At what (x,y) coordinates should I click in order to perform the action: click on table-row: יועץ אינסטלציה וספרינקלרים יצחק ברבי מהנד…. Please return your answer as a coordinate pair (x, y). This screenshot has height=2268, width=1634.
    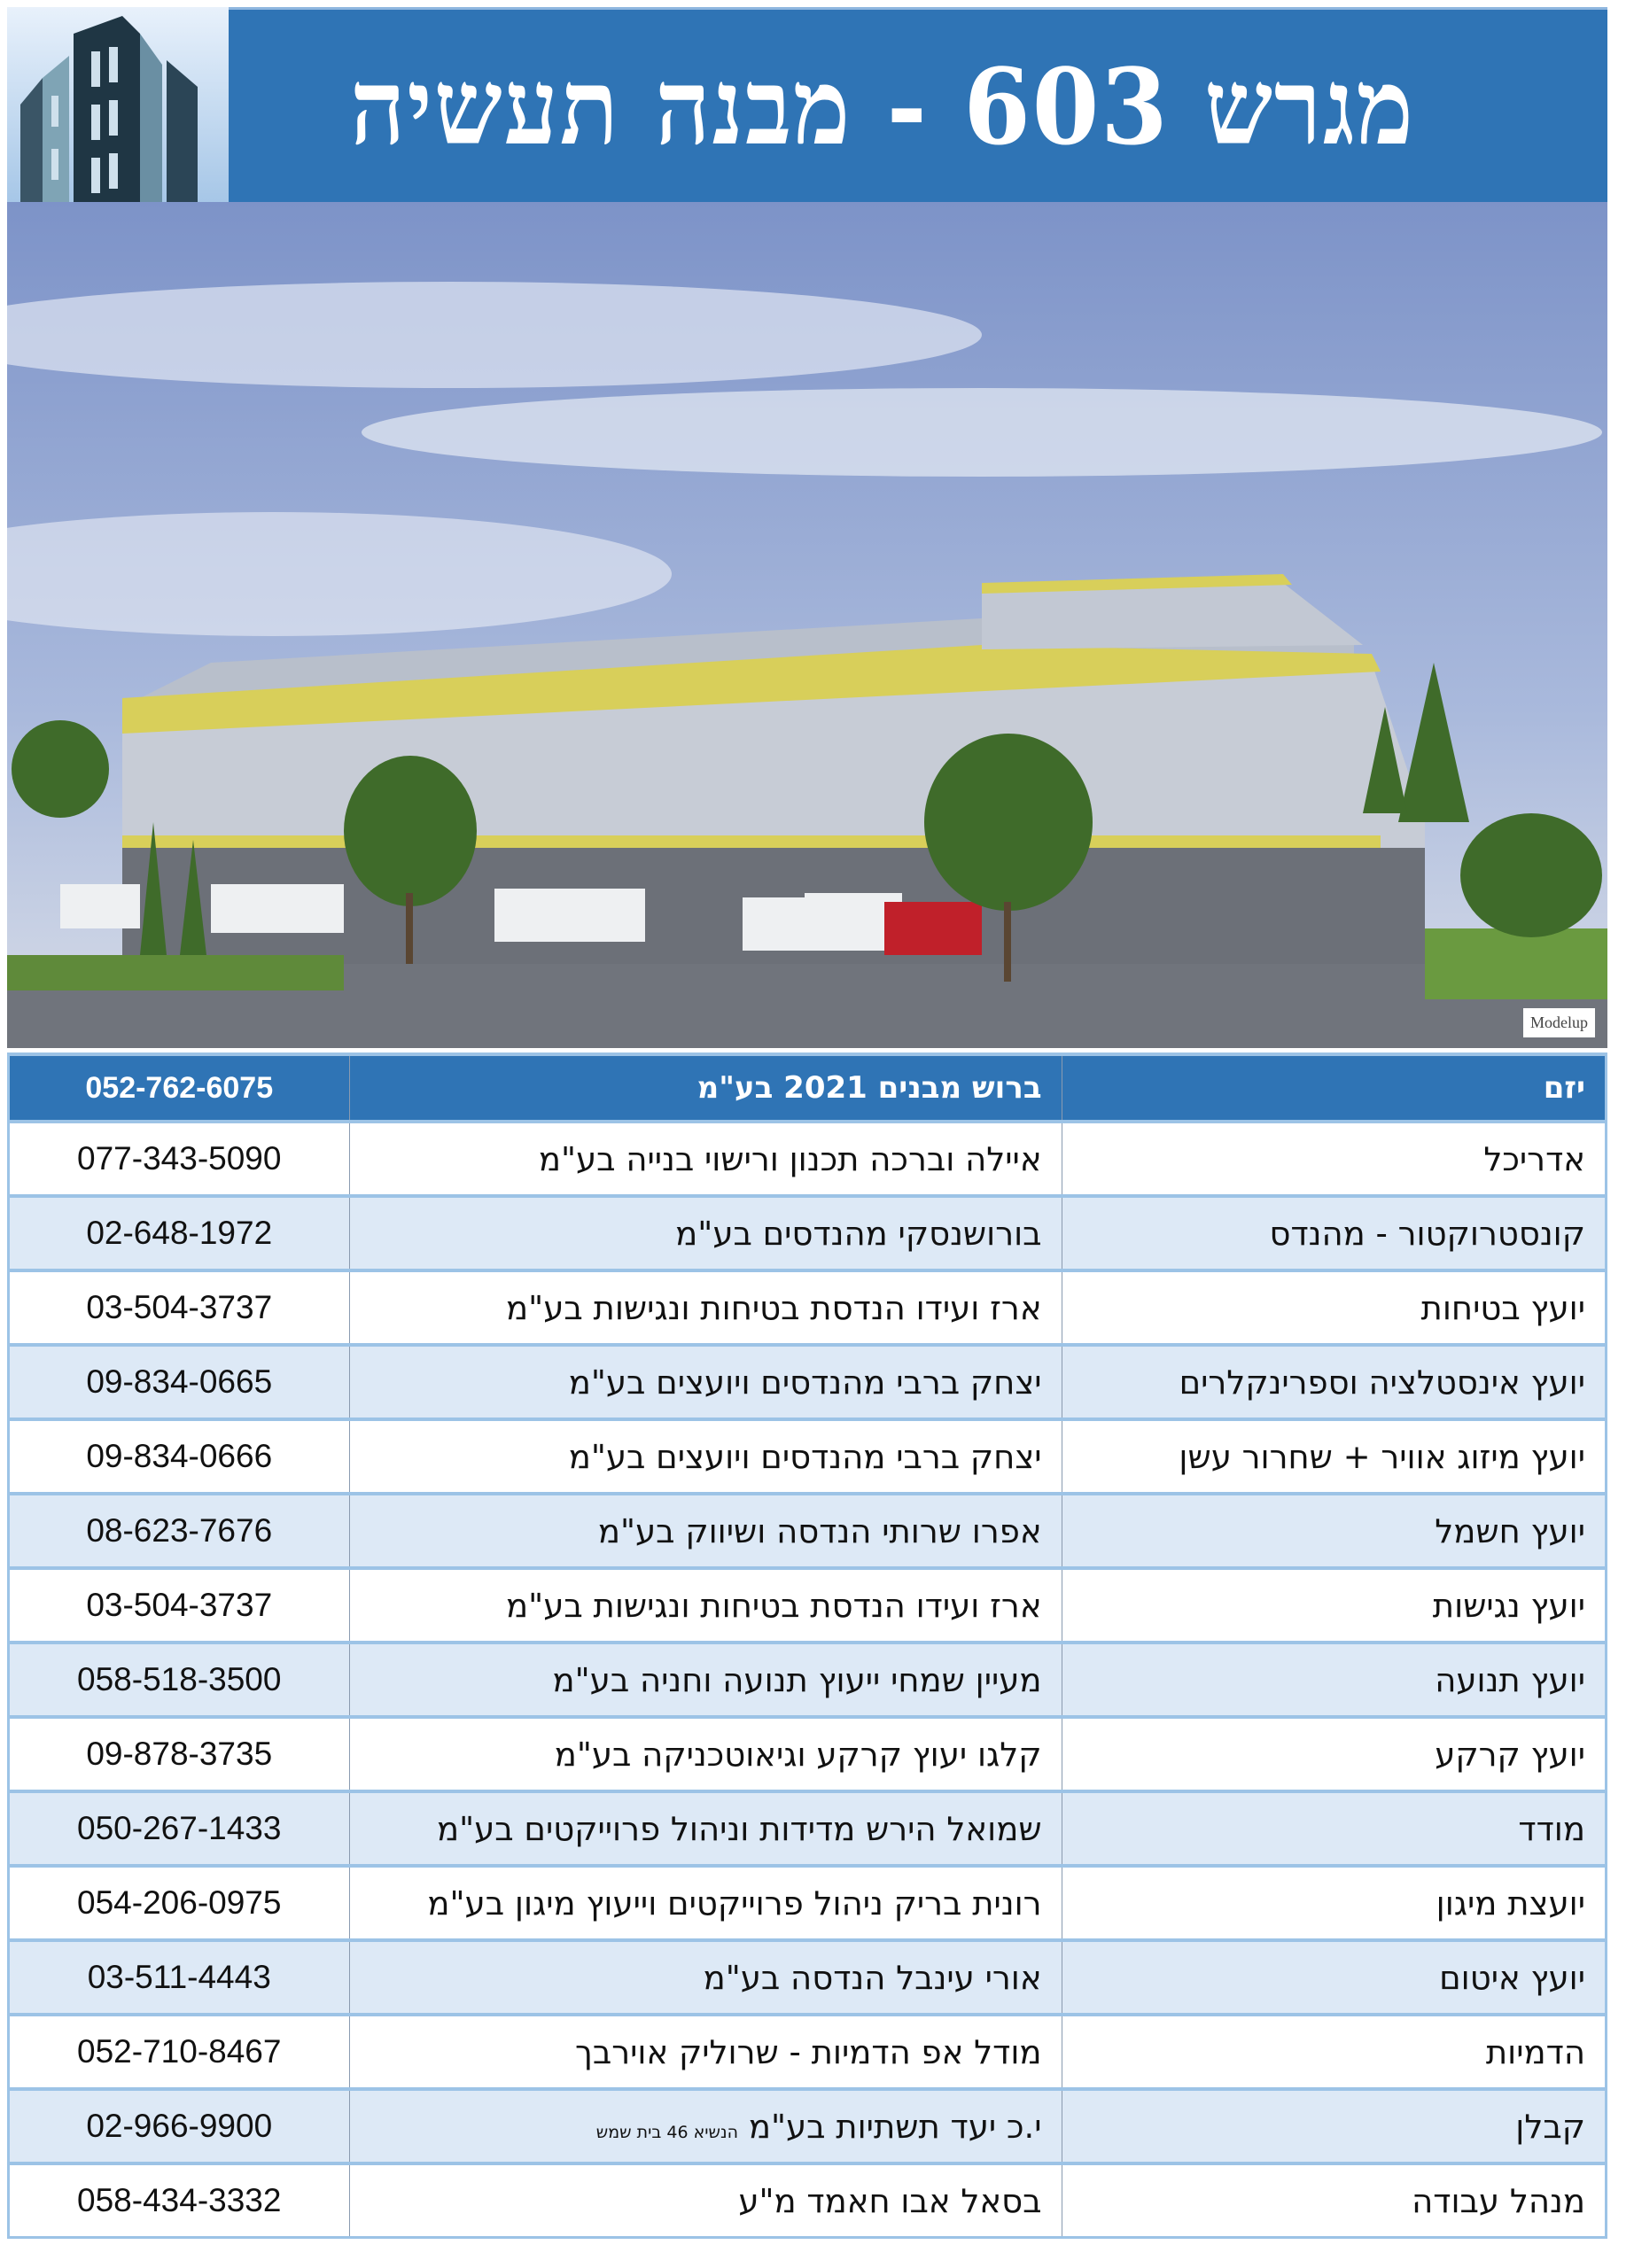
    Looking at the image, I should click on (807, 1382).